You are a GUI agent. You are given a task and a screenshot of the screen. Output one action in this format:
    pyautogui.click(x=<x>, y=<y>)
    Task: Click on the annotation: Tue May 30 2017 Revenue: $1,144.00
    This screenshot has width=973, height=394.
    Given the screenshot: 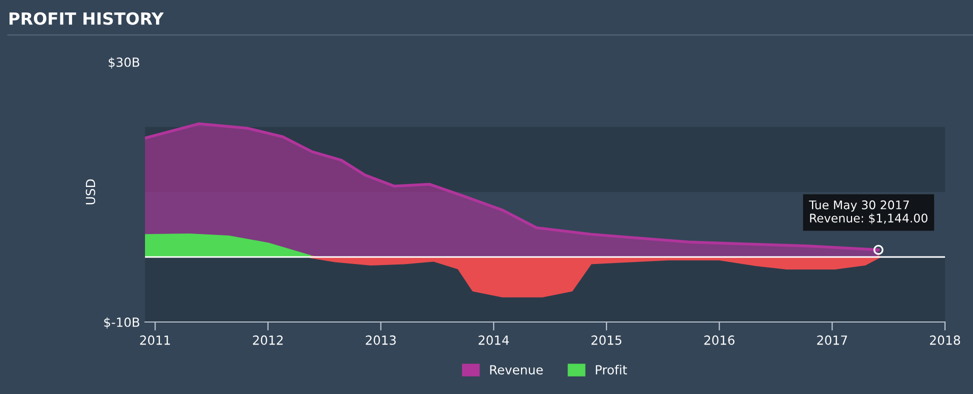 What is the action you would take?
    pyautogui.click(x=868, y=212)
    